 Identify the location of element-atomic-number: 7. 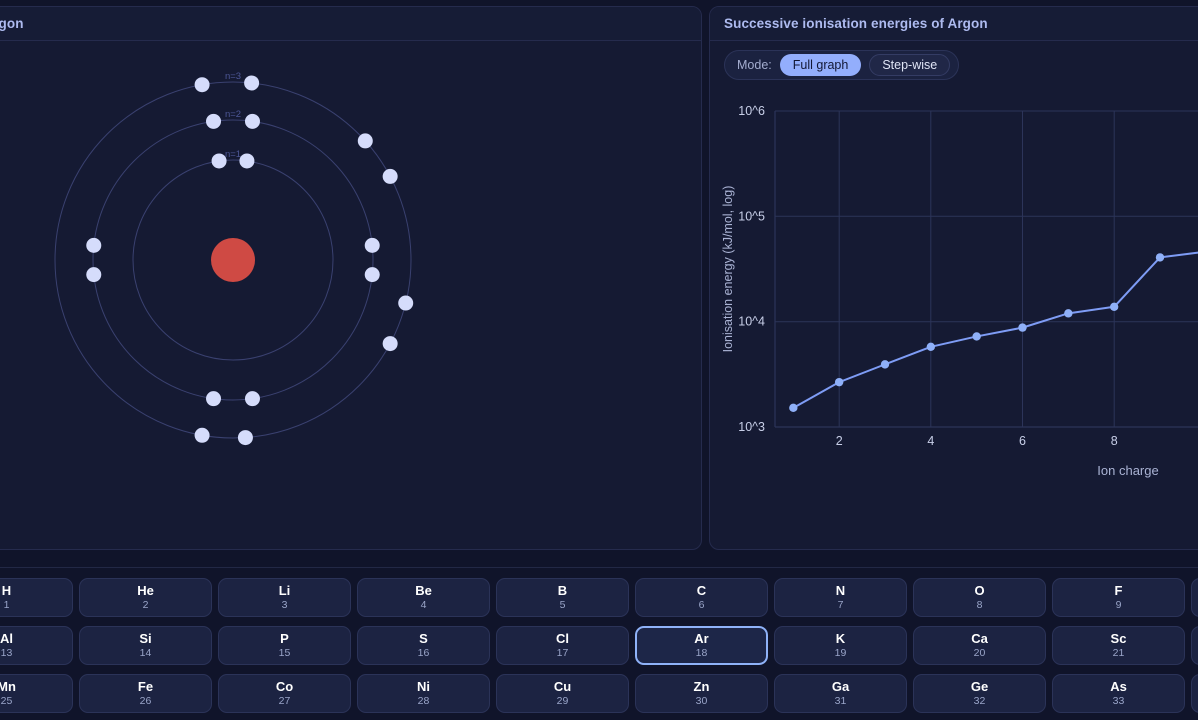
(840, 604).